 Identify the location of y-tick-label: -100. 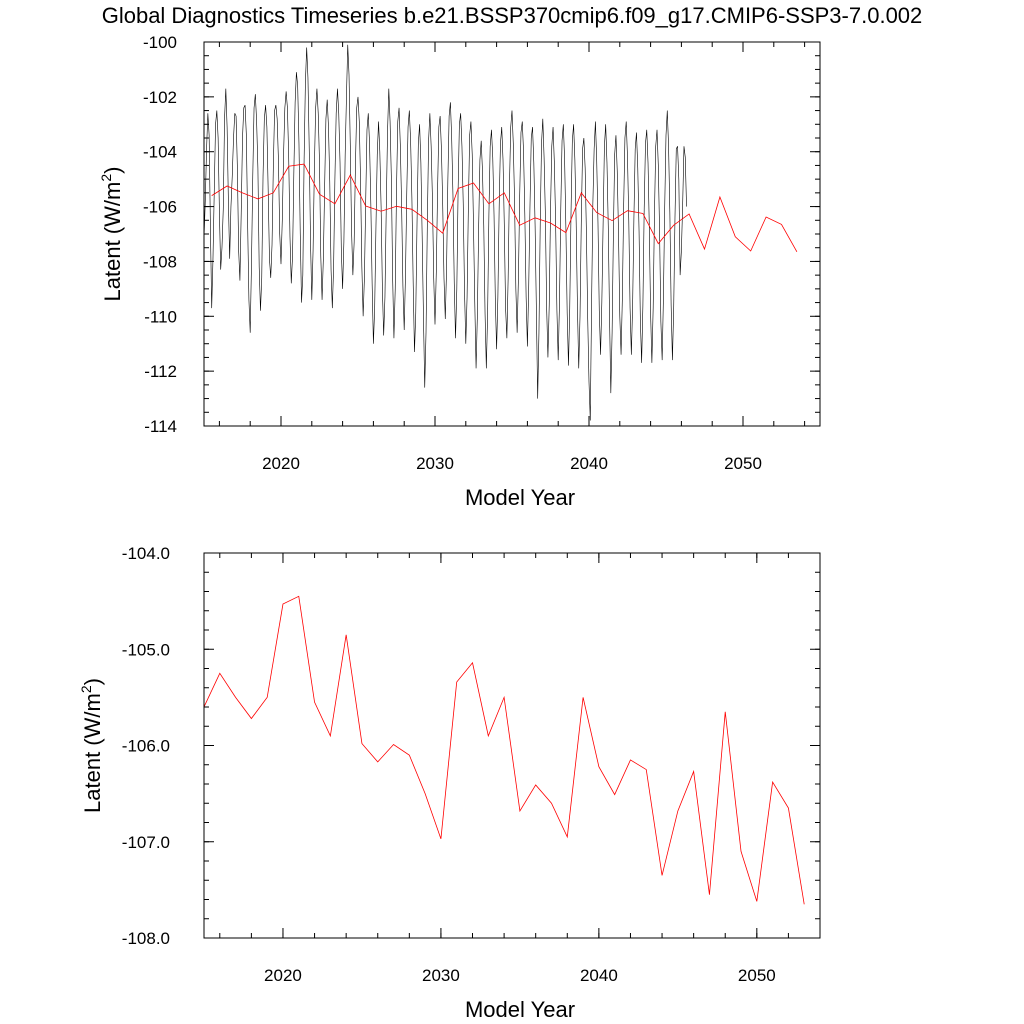
(160, 42).